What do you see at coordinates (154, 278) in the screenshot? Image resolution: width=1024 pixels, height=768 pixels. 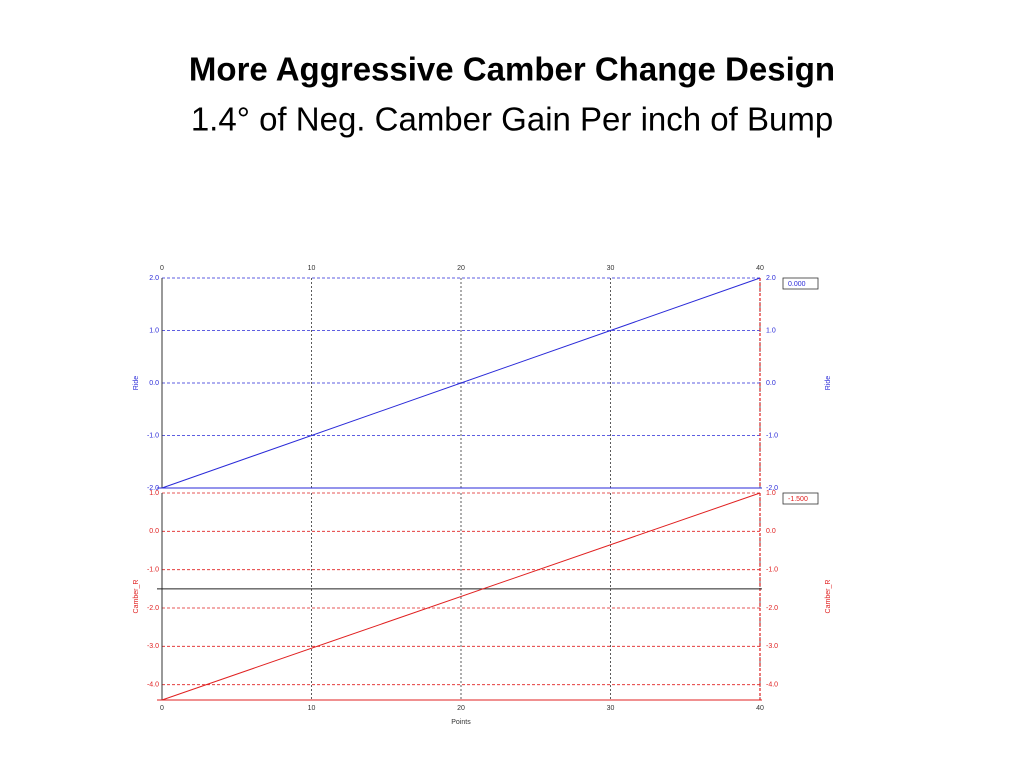 I see `y-tick-label: 2.0` at bounding box center [154, 278].